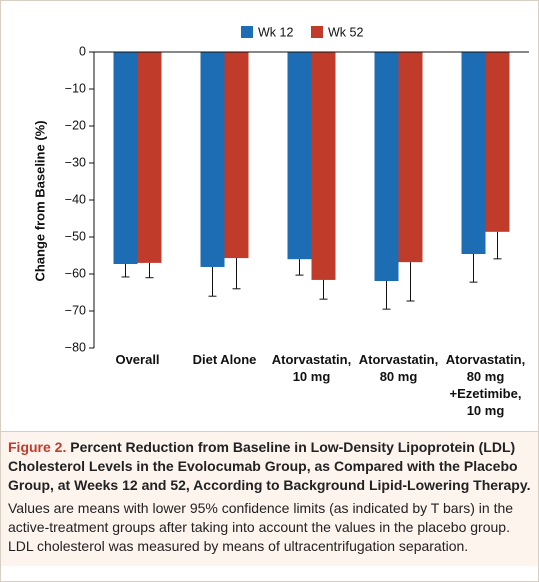  I want to click on y-tick-label: −70, so click(75, 310).